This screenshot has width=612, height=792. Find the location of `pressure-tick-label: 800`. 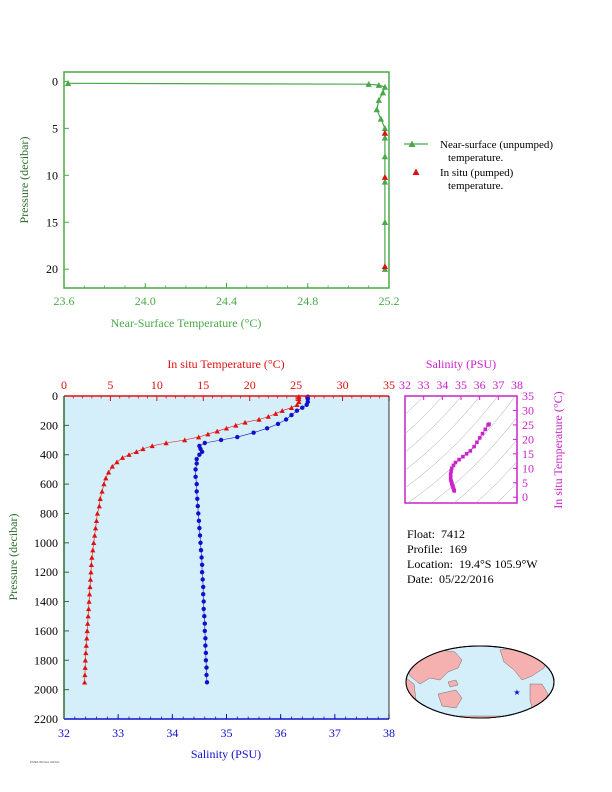

pressure-tick-label: 800 is located at coordinates (49, 513).